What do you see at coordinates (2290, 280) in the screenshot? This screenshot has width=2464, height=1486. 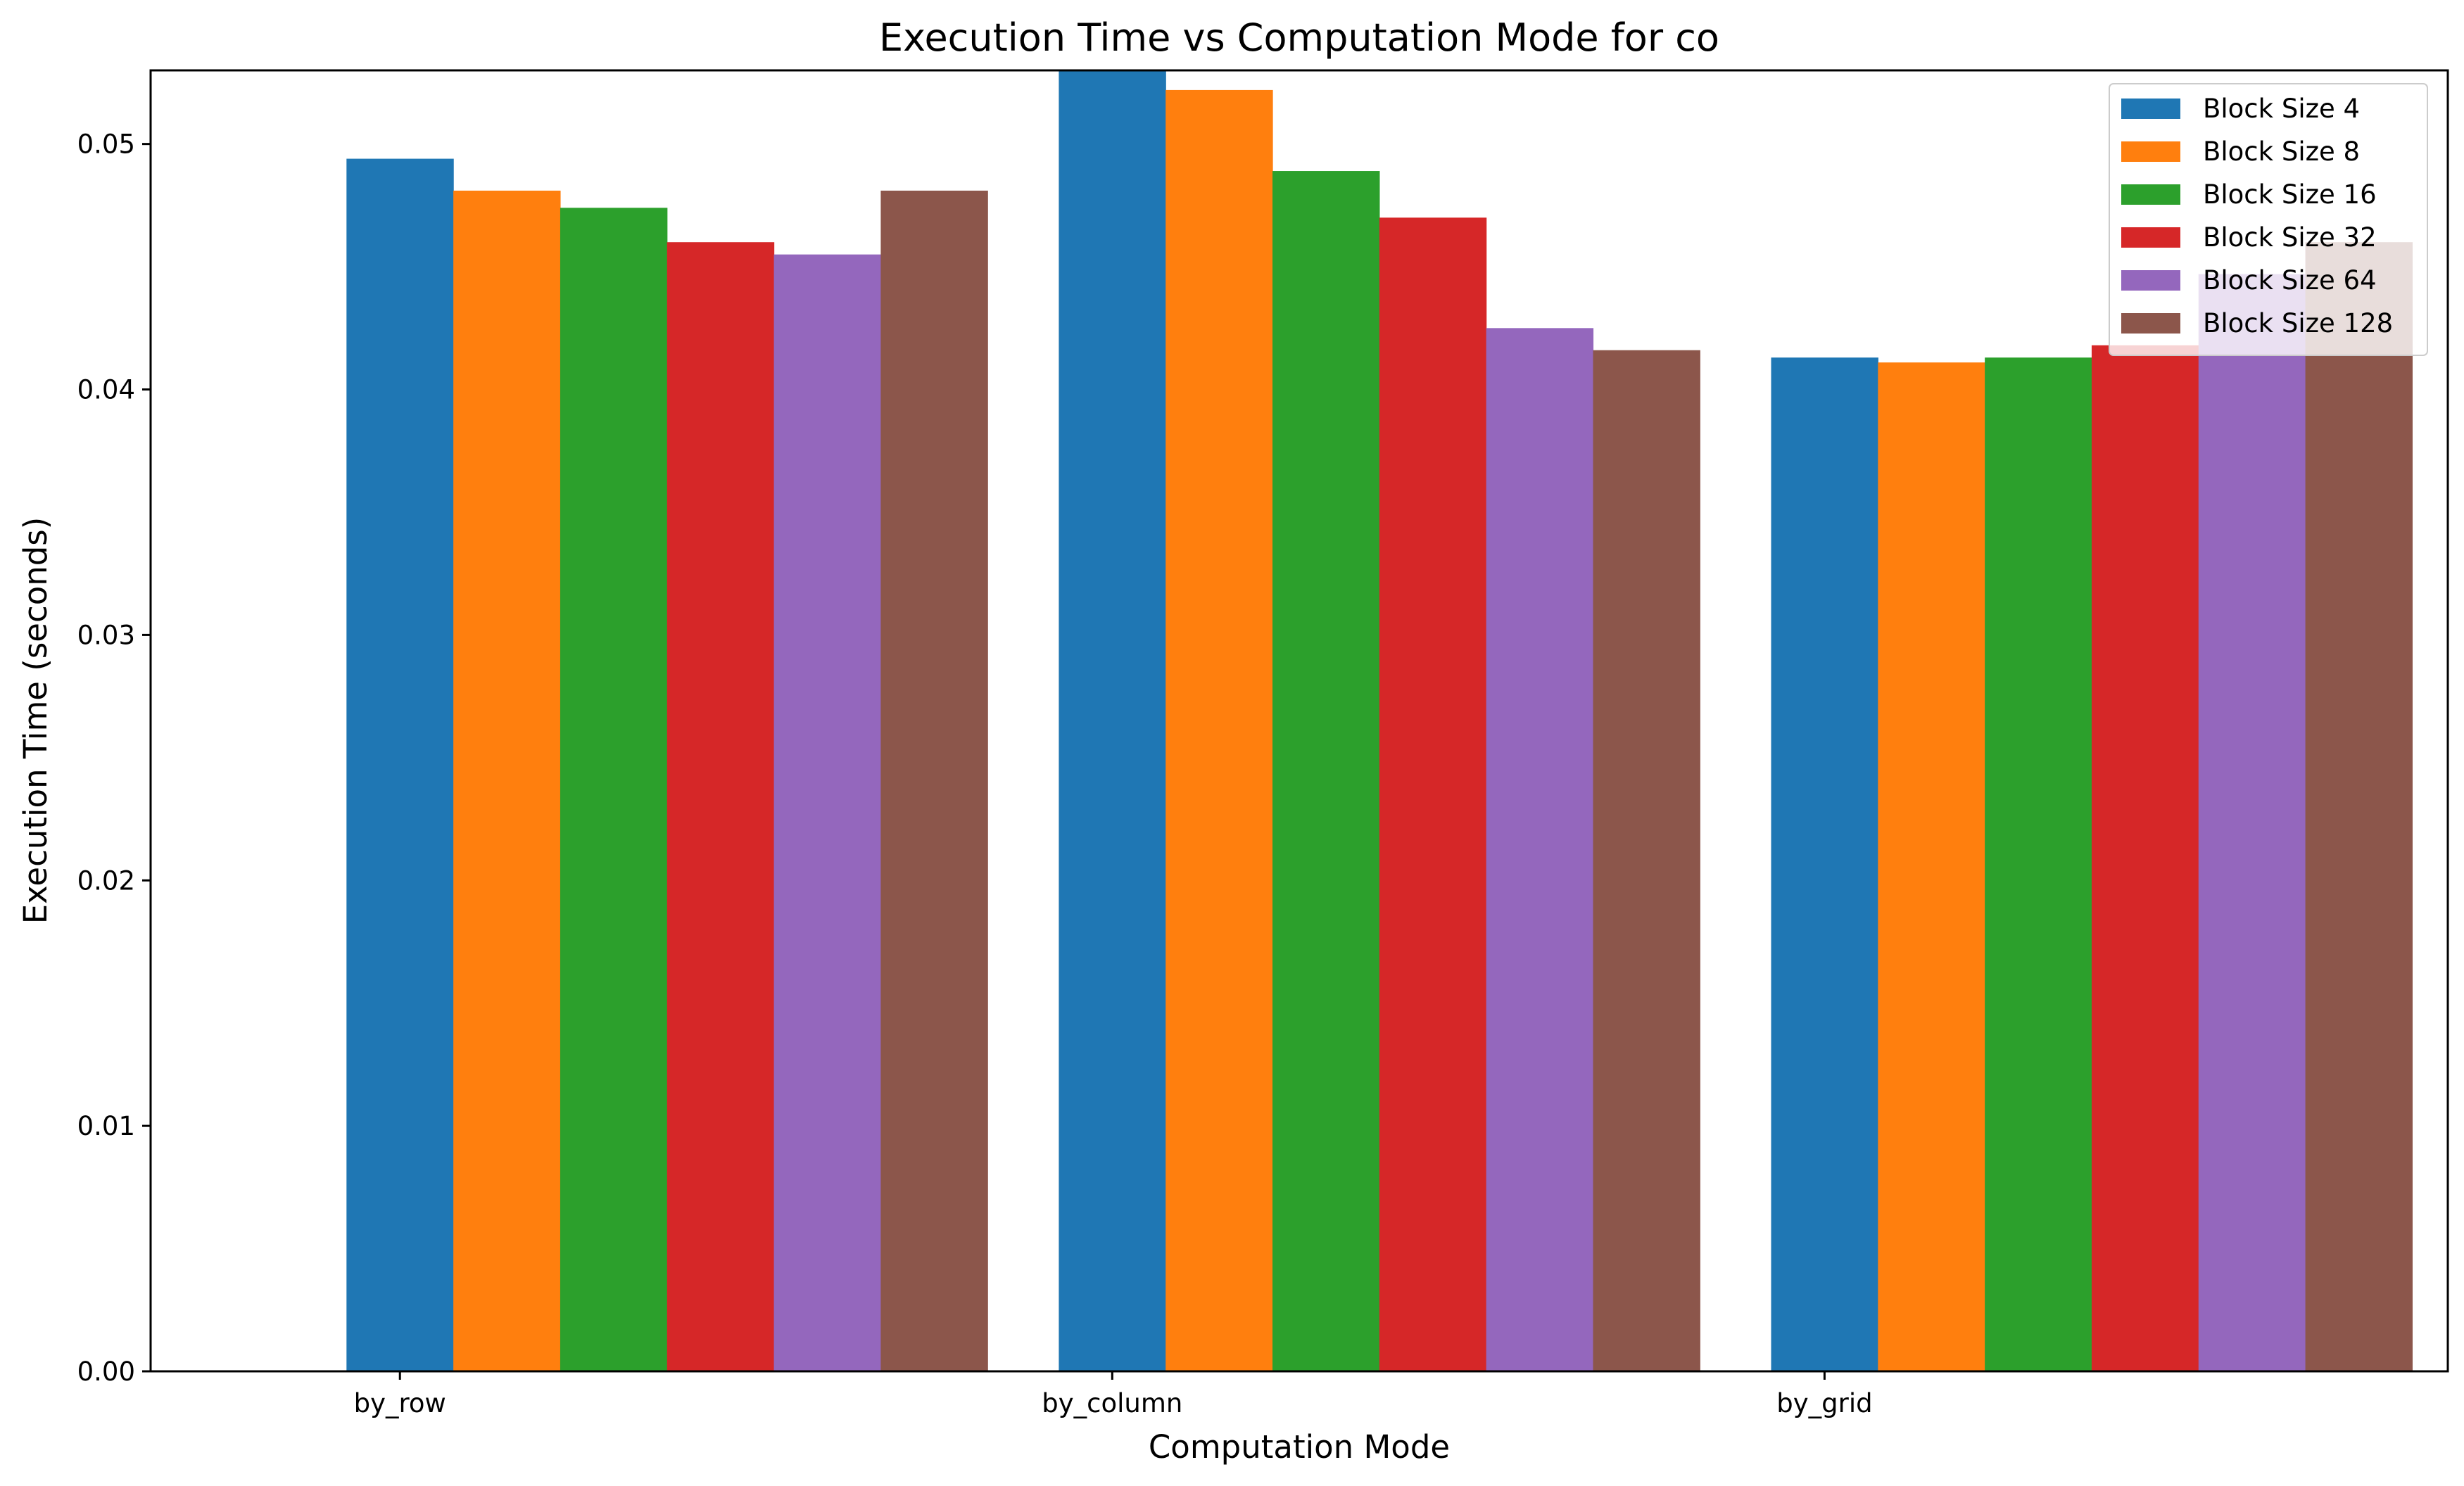 I see `legend-label: Block Size 64` at bounding box center [2290, 280].